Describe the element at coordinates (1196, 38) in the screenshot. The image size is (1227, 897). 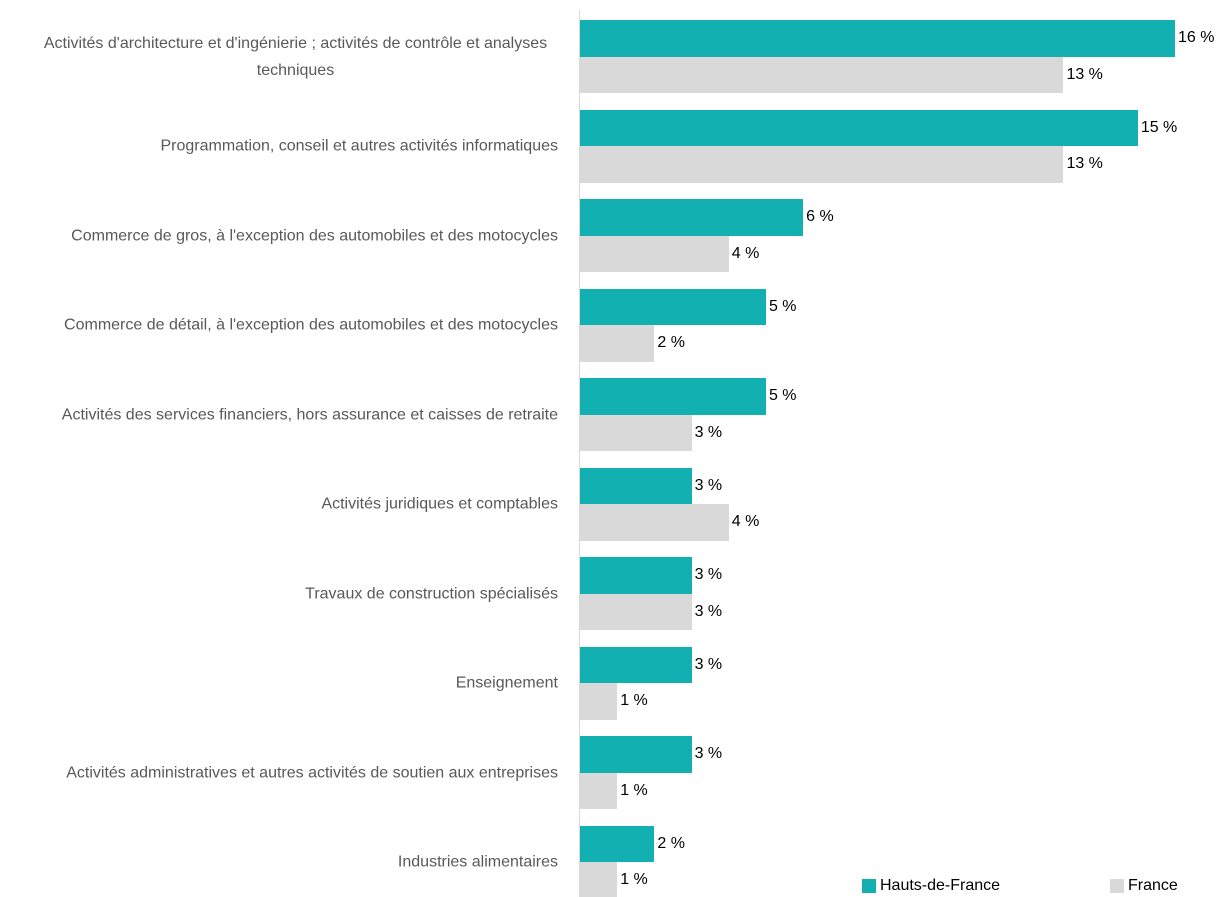
I see `value-label: 16 %` at that location.